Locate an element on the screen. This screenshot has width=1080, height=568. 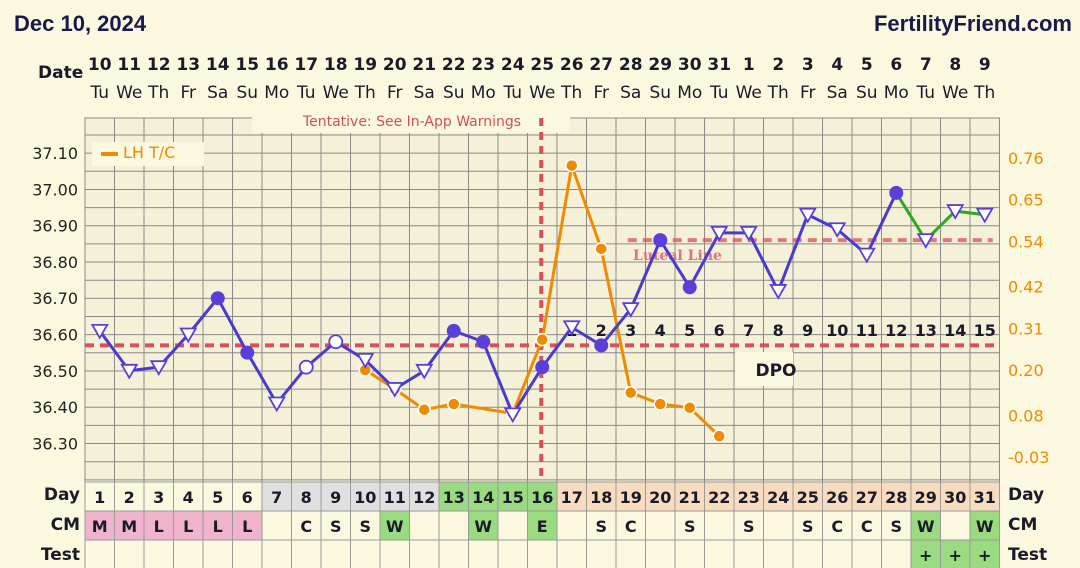
date-number: 23 is located at coordinates (483, 65).